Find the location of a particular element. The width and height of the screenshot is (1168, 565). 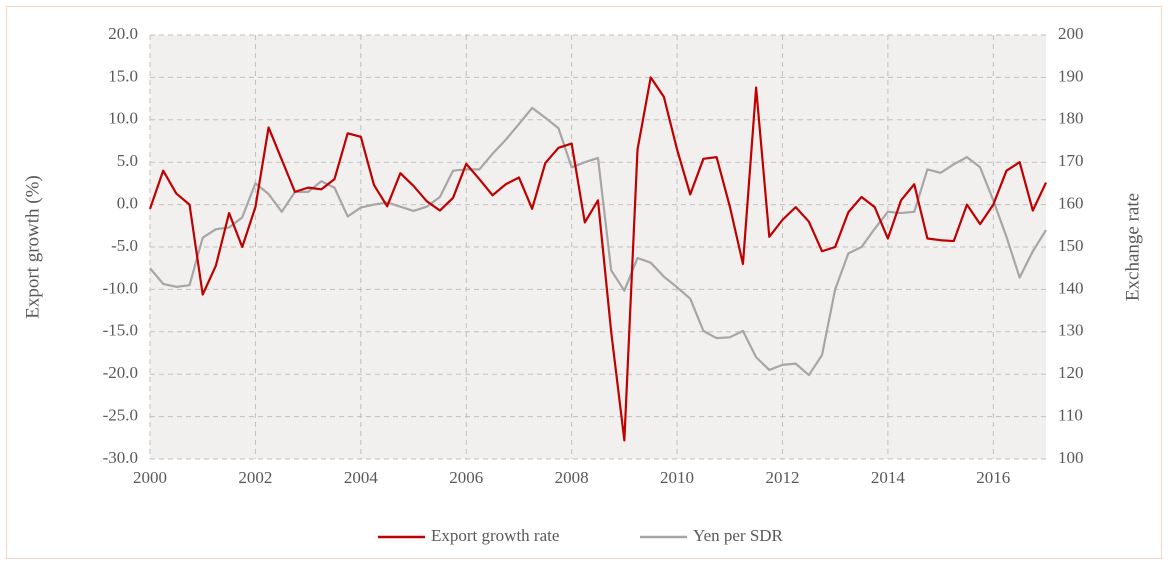

y2-tick-label: 110 is located at coordinates (1070, 415).